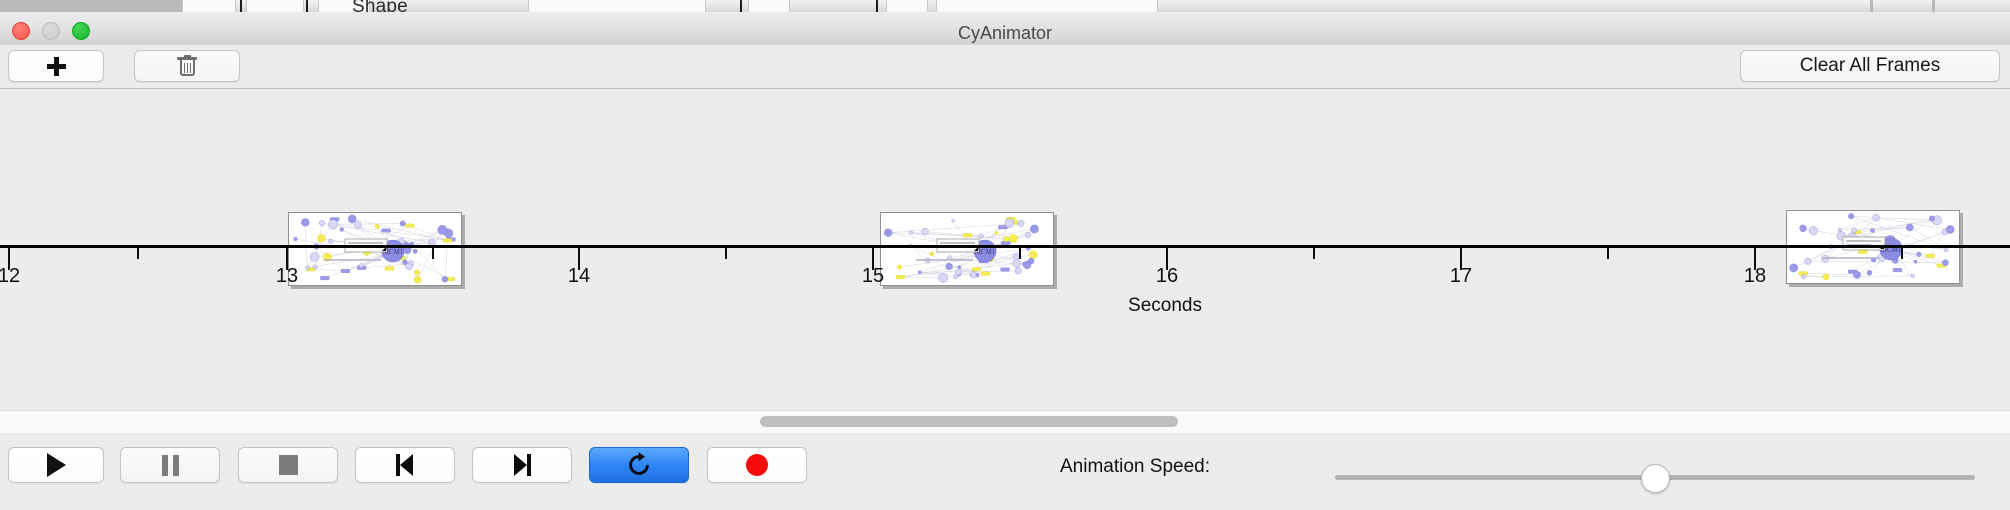 The width and height of the screenshot is (2010, 510). I want to click on background-window-strip: Shape, so click(1005, 6).